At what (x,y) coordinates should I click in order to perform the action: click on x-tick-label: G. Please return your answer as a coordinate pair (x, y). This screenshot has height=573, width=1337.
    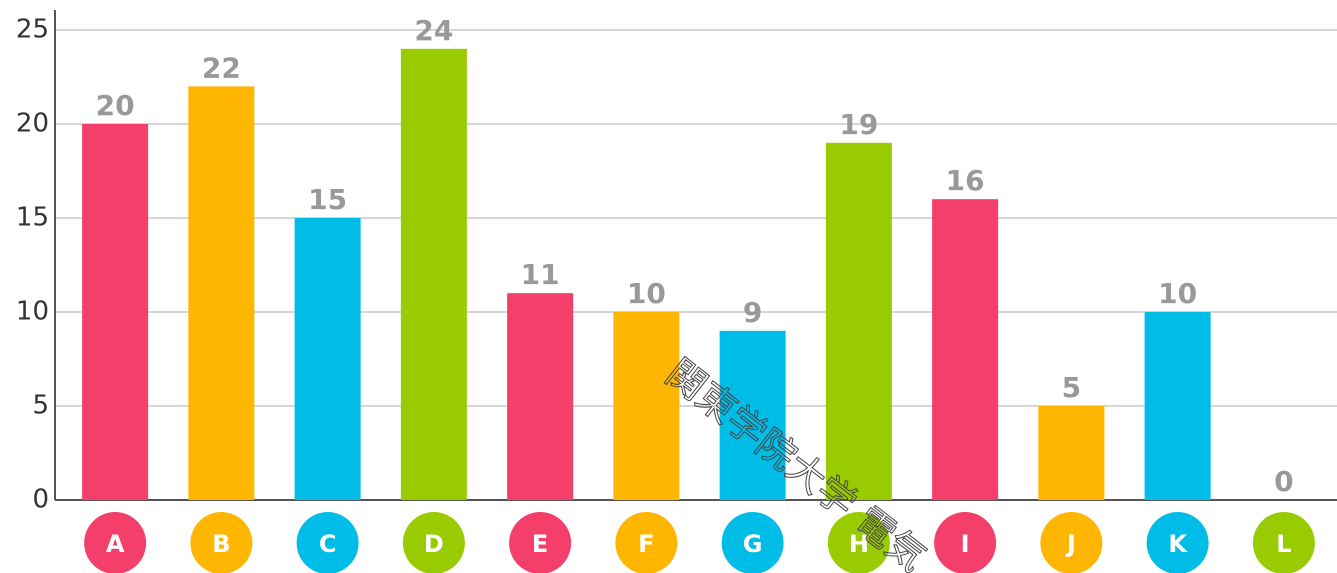
    Looking at the image, I should click on (753, 544).